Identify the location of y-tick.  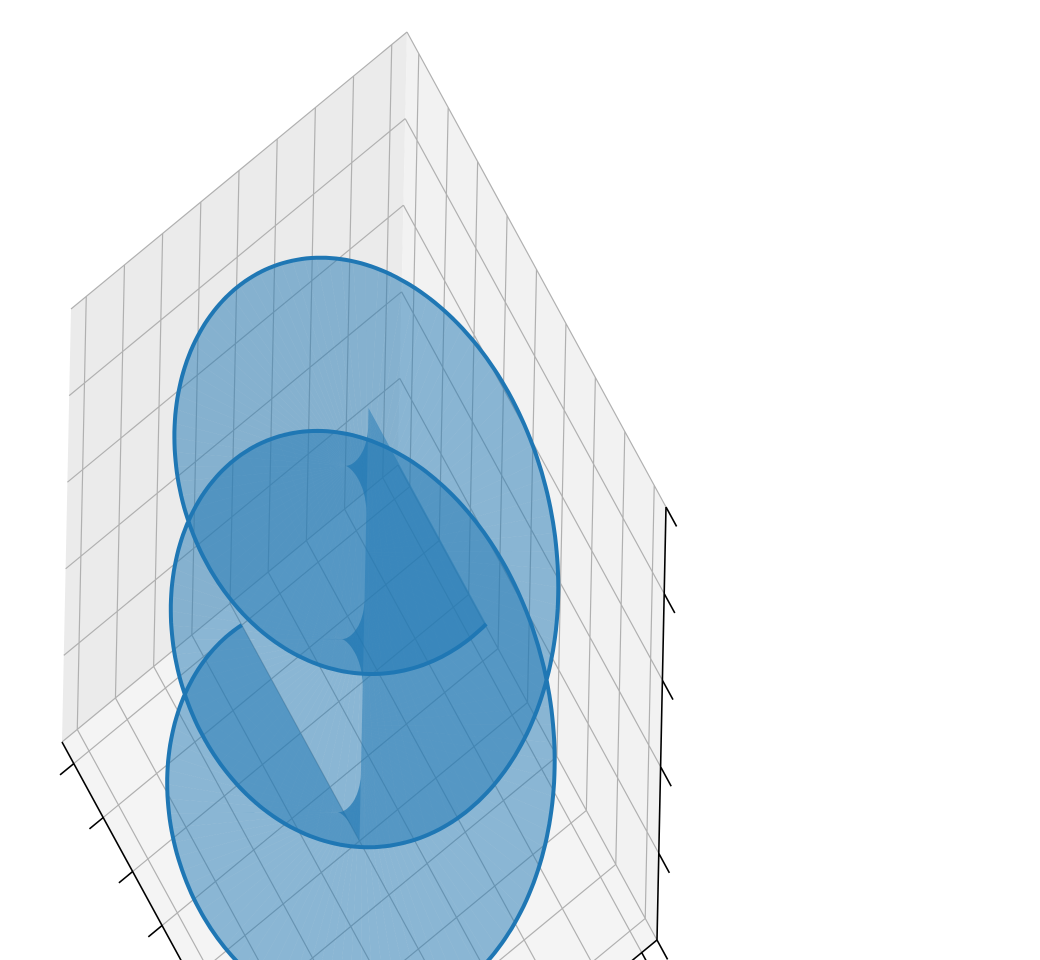
(644, 956).